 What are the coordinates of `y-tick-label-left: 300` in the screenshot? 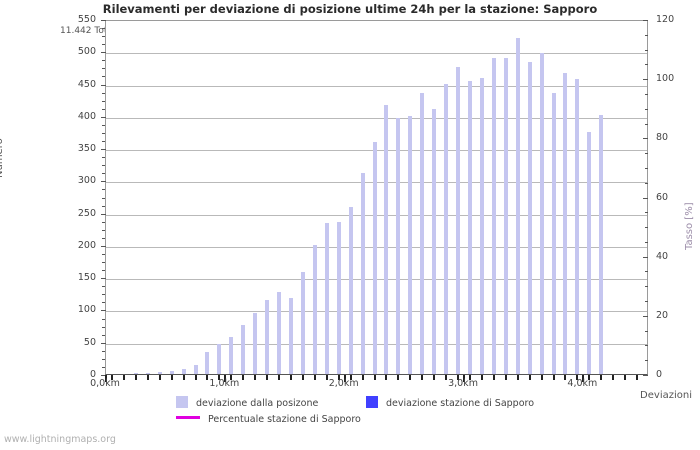 It's located at (86, 181).